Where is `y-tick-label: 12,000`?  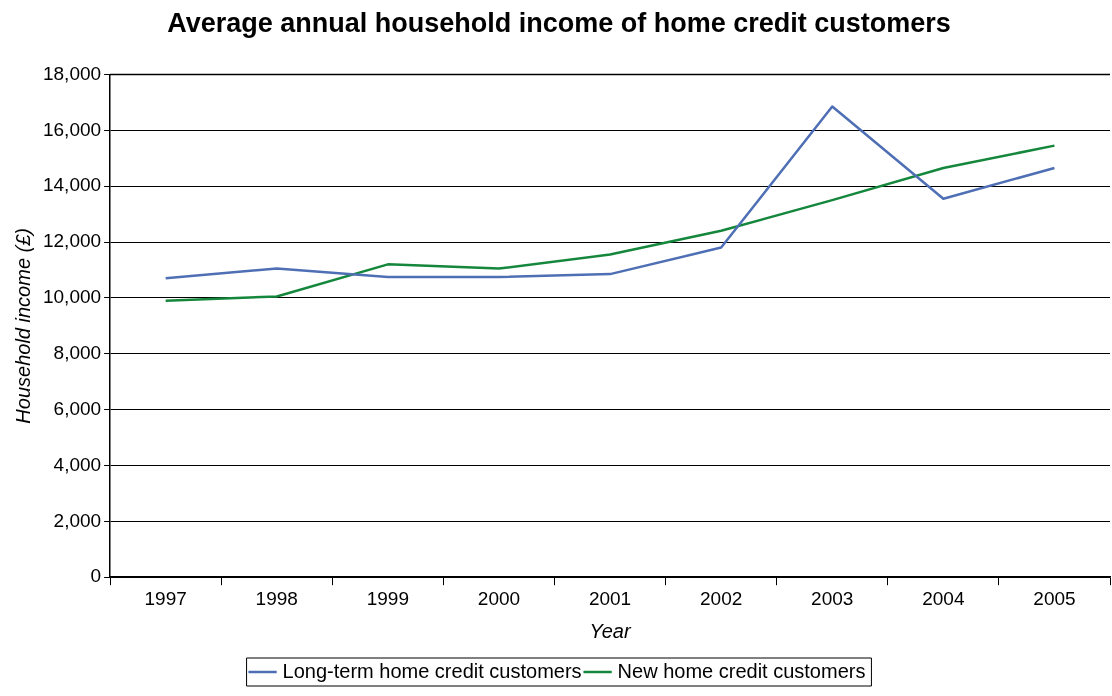 y-tick-label: 12,000 is located at coordinates (72, 241).